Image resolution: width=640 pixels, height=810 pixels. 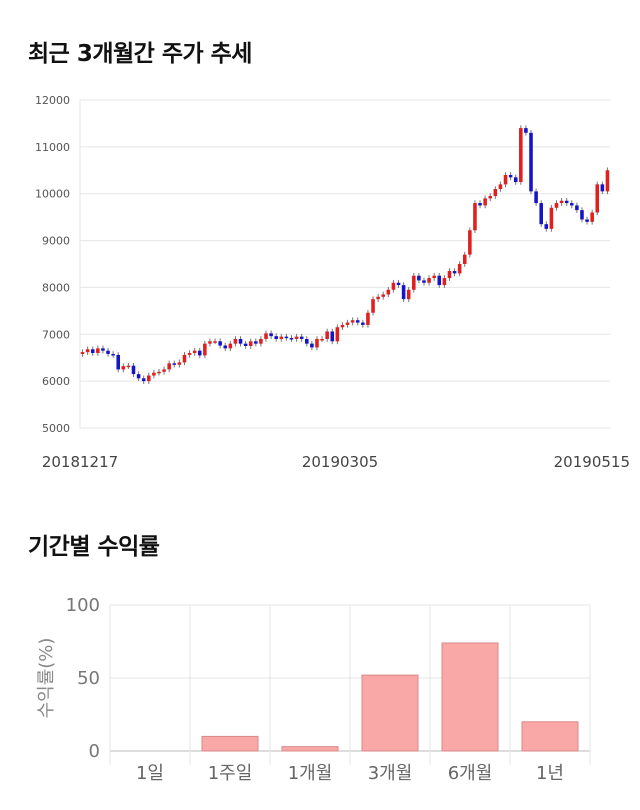 What do you see at coordinates (56, 428) in the screenshot?
I see `price-y-tick-label: 5000` at bounding box center [56, 428].